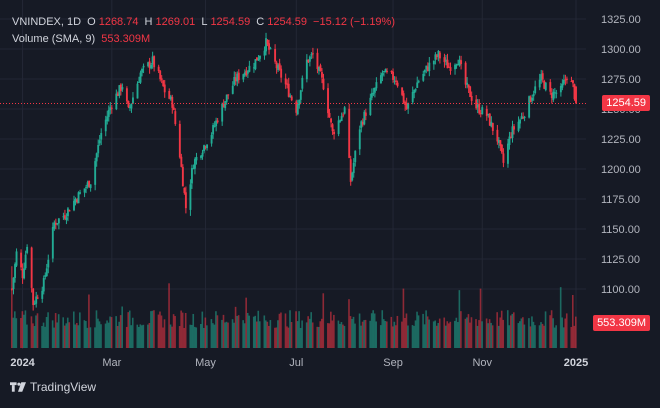  I want to click on close-value: 1254.59, so click(287, 22).